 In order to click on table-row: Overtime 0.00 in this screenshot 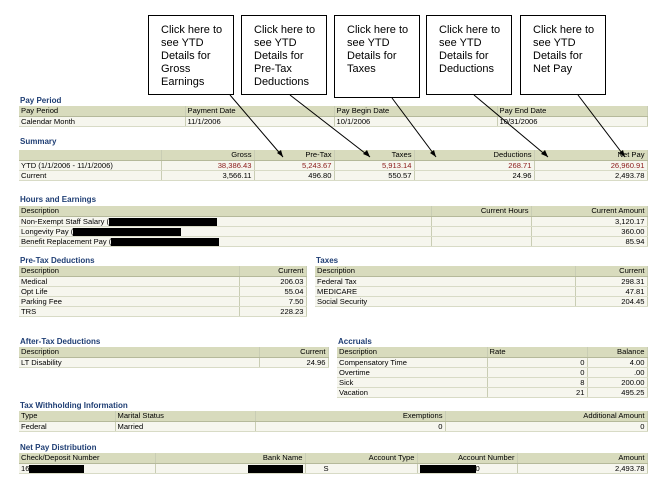, I will do `click(492, 372)`.